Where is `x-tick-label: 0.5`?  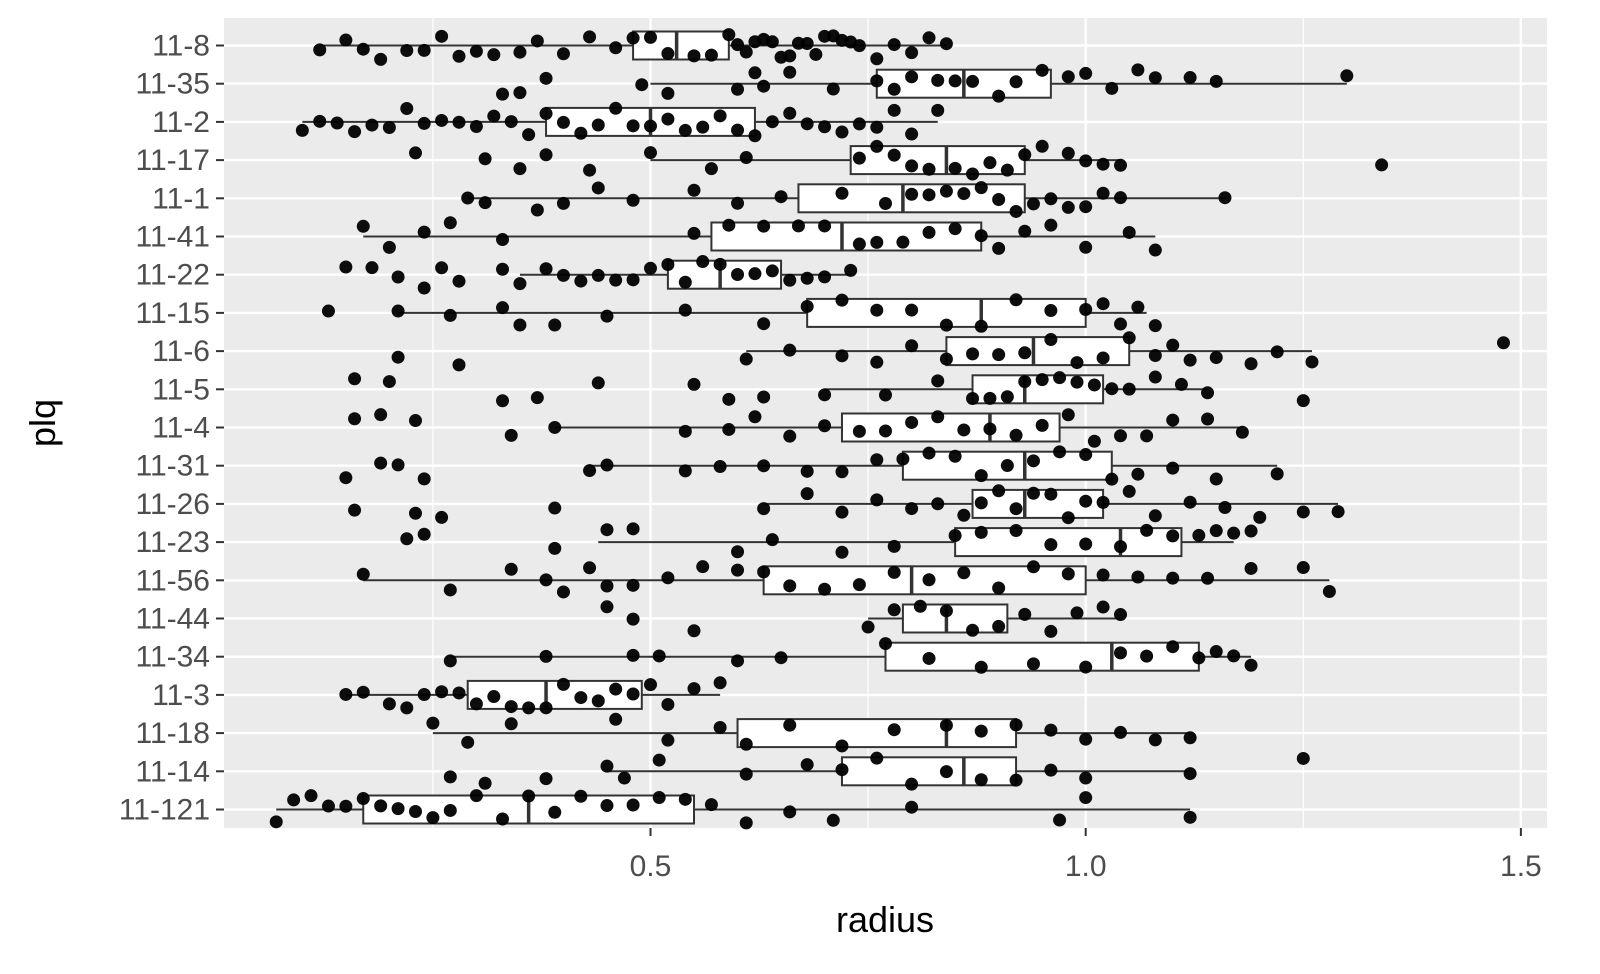
x-tick-label: 0.5 is located at coordinates (651, 866).